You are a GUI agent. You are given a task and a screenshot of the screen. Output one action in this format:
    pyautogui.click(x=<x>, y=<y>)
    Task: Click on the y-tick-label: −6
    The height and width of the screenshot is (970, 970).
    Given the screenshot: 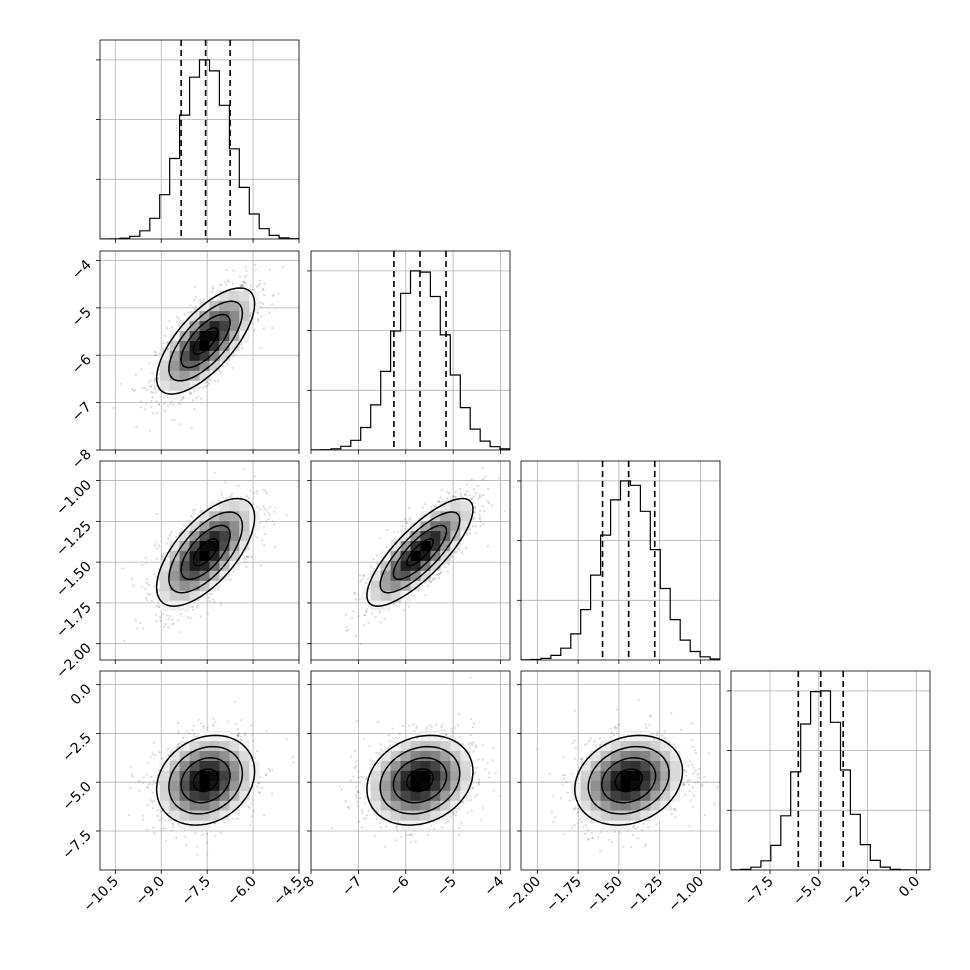 What is the action you would take?
    pyautogui.click(x=82, y=365)
    